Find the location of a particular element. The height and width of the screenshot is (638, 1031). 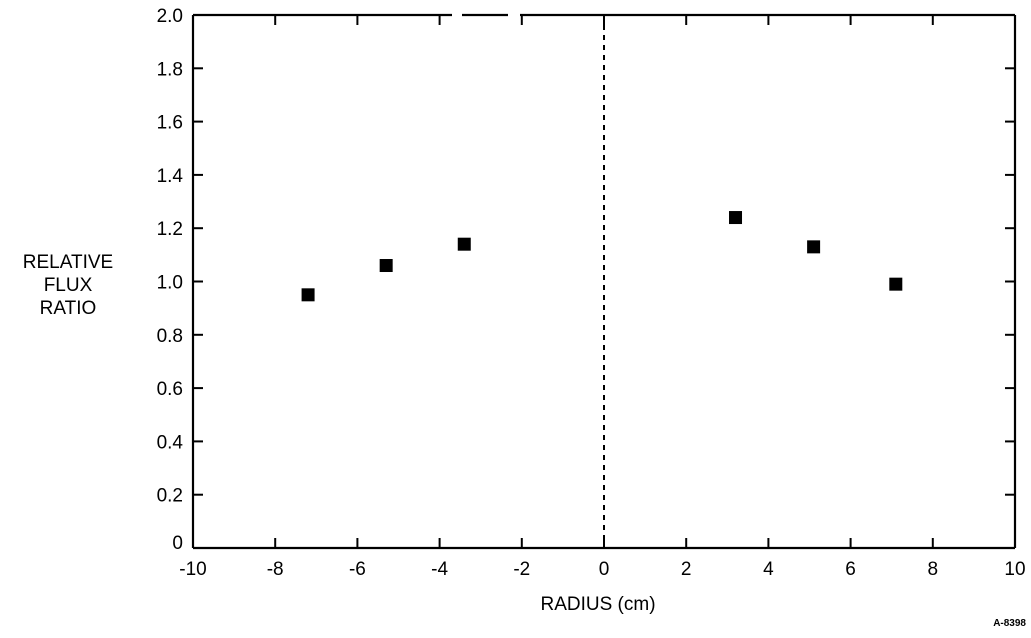

x-tick-label: 6 is located at coordinates (850, 569).